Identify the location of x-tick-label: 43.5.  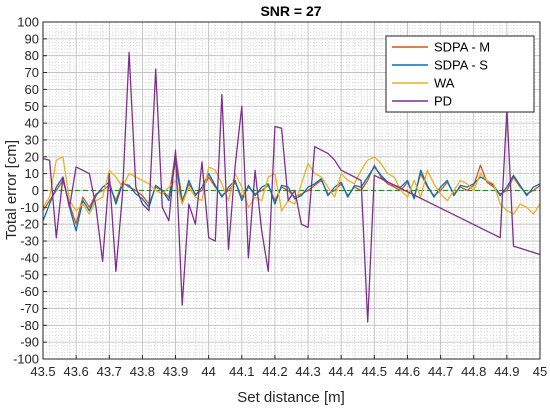
(42, 371).